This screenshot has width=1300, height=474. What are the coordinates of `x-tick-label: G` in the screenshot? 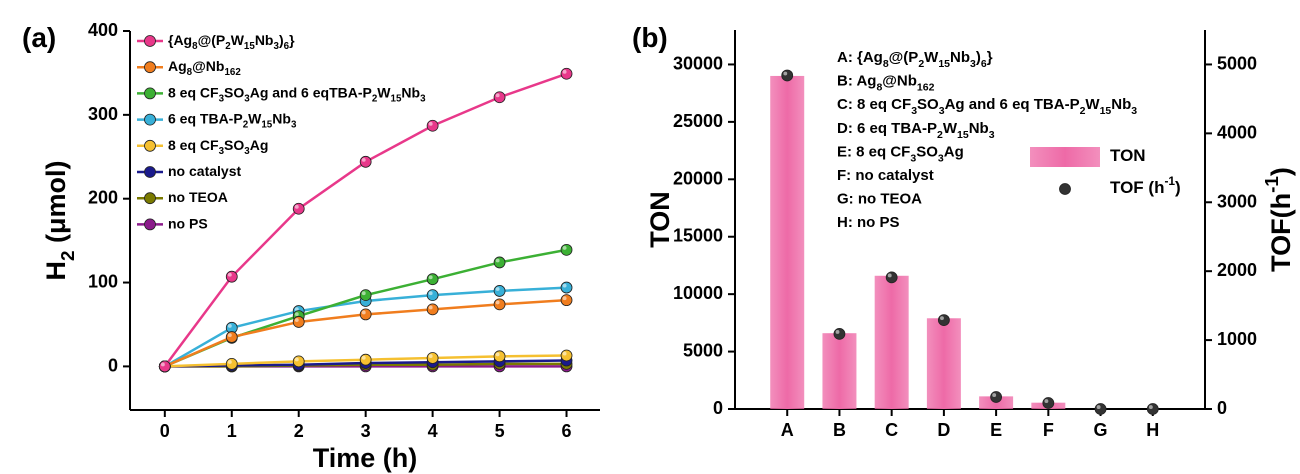 It's located at (1101, 430).